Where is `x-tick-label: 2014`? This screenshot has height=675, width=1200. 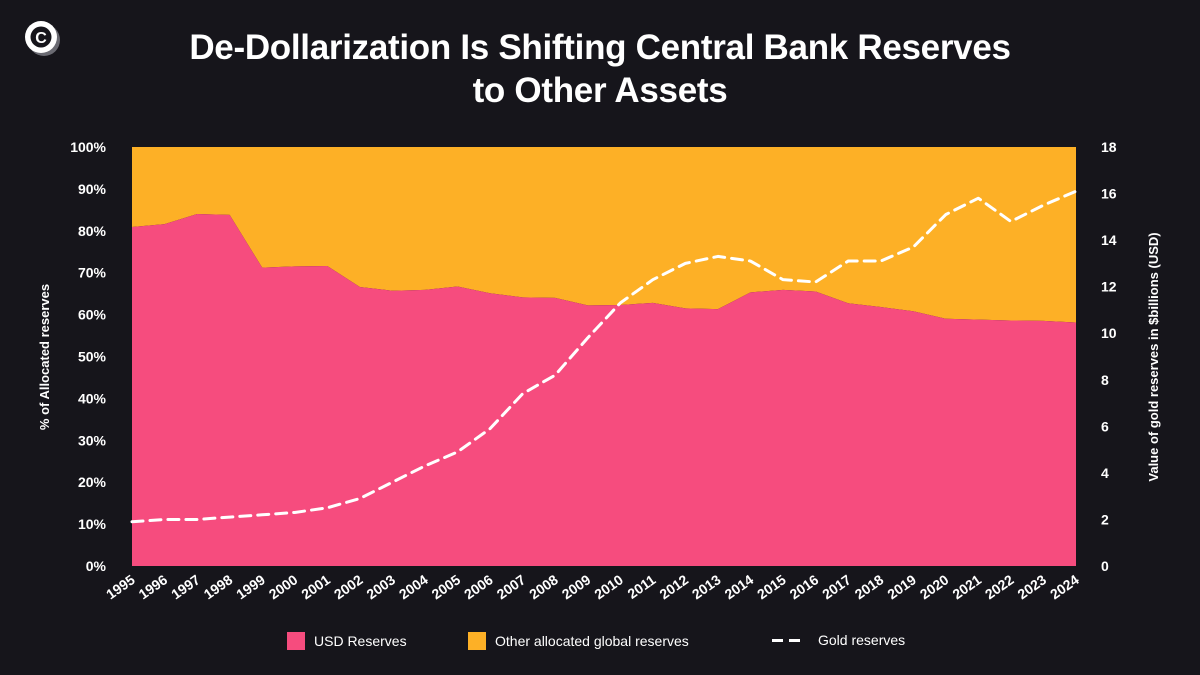
x-tick-label: 2014 is located at coordinates (739, 586).